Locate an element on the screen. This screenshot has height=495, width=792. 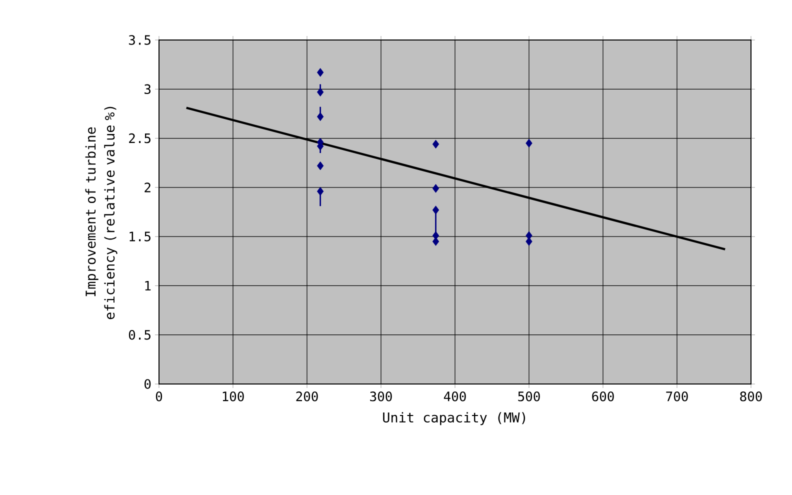
y-tick-label: 0.5 is located at coordinates (139, 335).